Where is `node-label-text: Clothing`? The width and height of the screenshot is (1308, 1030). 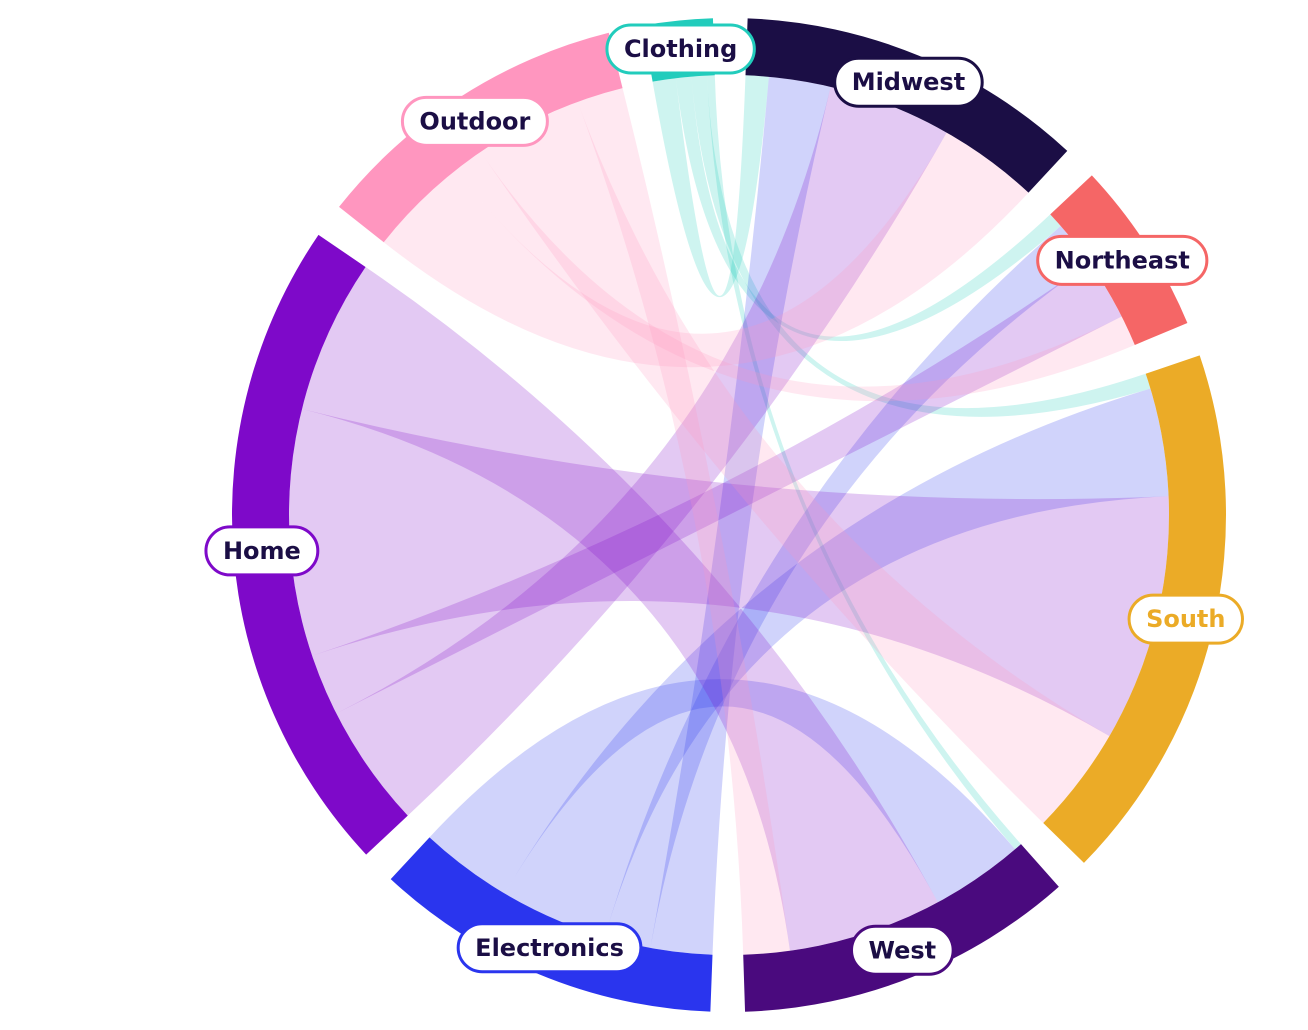 node-label-text: Clothing is located at coordinates (680, 49).